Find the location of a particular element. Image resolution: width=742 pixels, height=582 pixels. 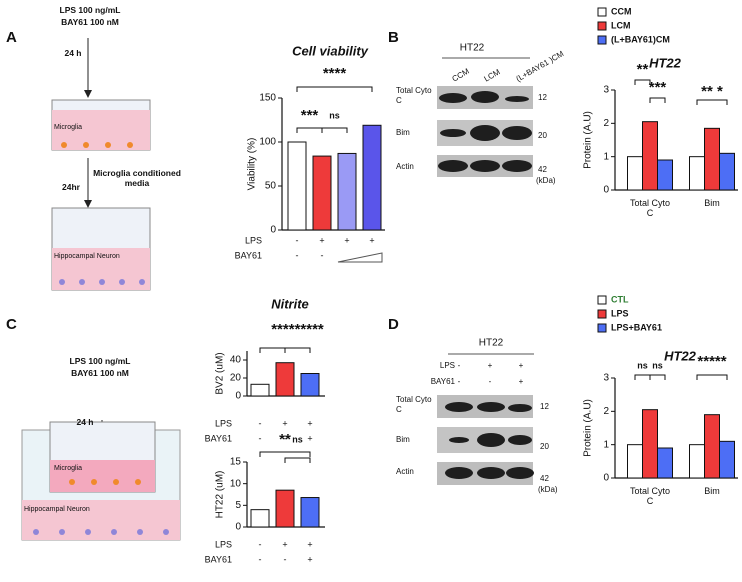

panel-label: A is located at coordinates (11, 37).